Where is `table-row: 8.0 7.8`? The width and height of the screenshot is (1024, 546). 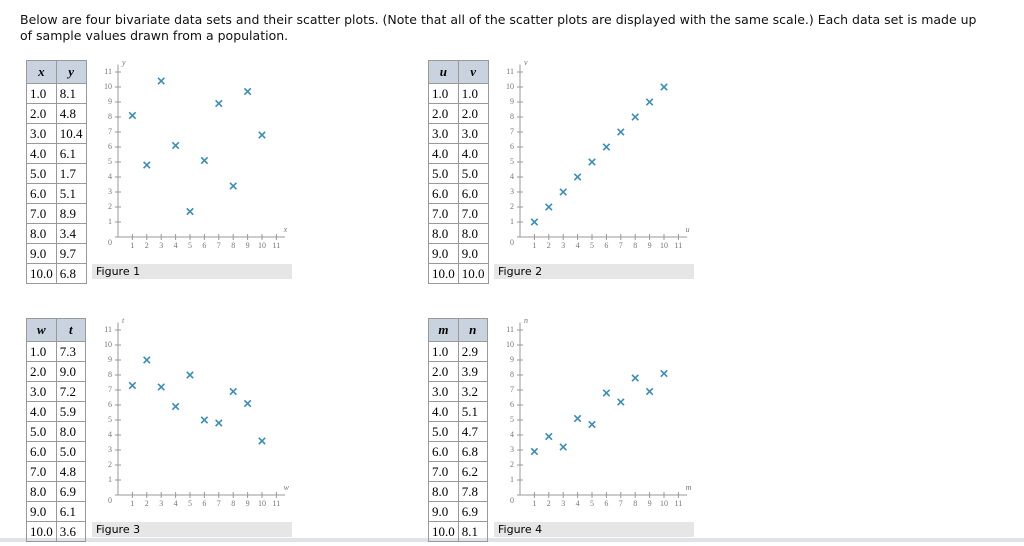 table-row: 8.0 7.8 is located at coordinates (458, 491).